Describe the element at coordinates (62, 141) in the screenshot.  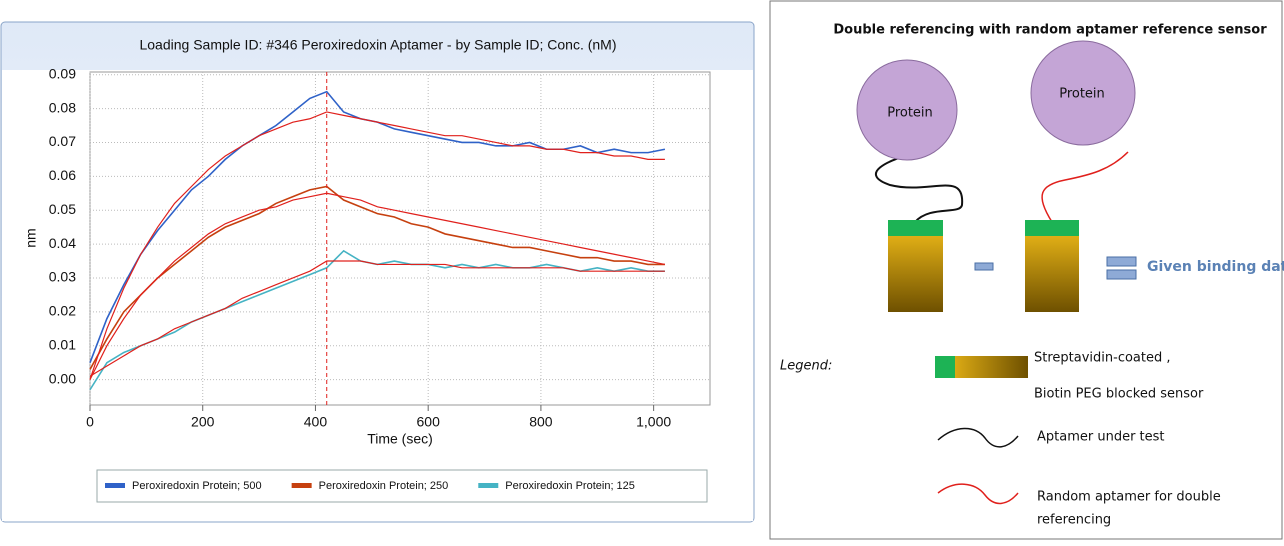
I see `y-tick-label: 0.07` at that location.